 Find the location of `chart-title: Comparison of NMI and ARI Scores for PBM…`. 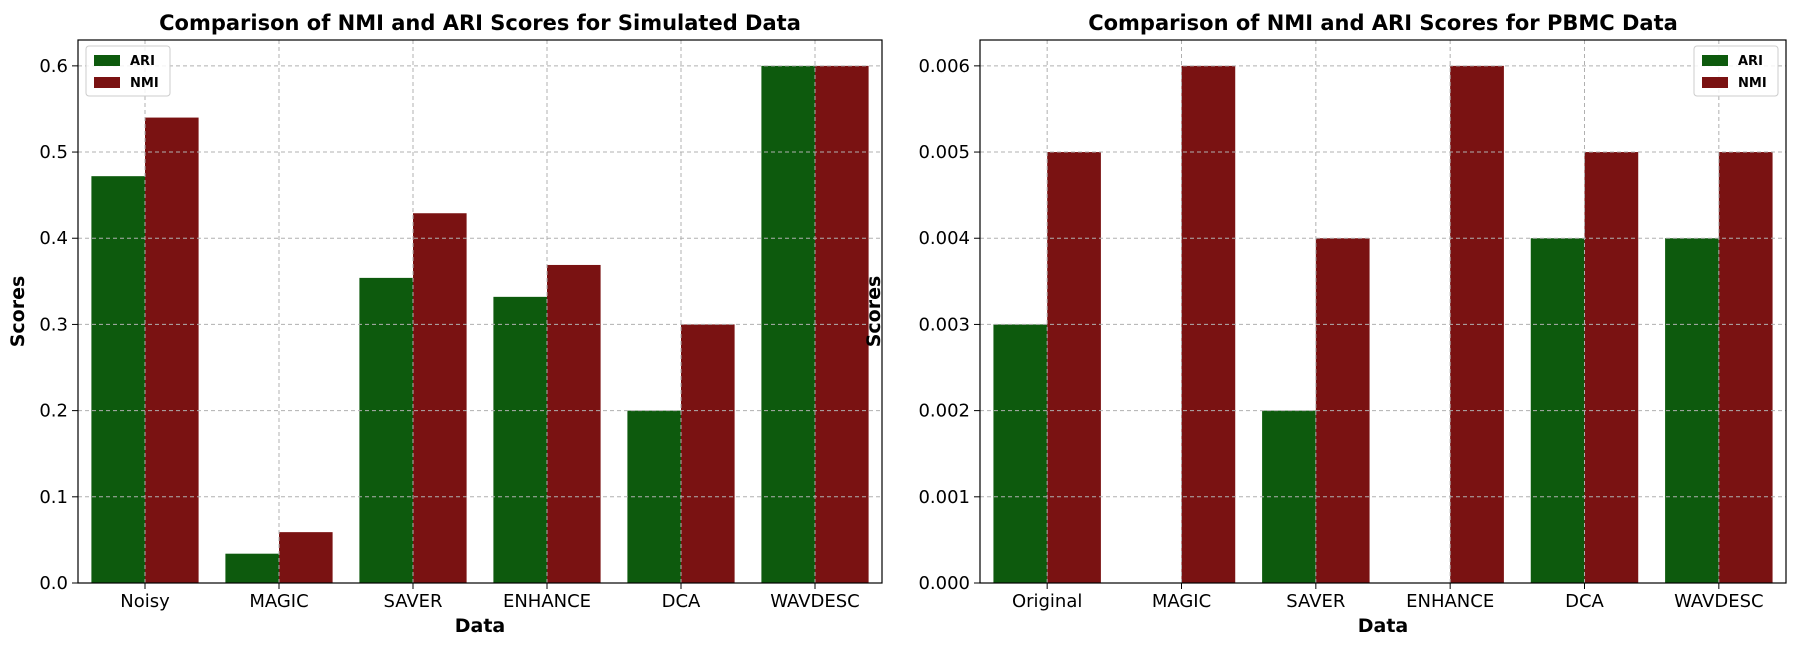

chart-title: Comparison of NMI and ARI Scores for PBM… is located at coordinates (1383, 23).